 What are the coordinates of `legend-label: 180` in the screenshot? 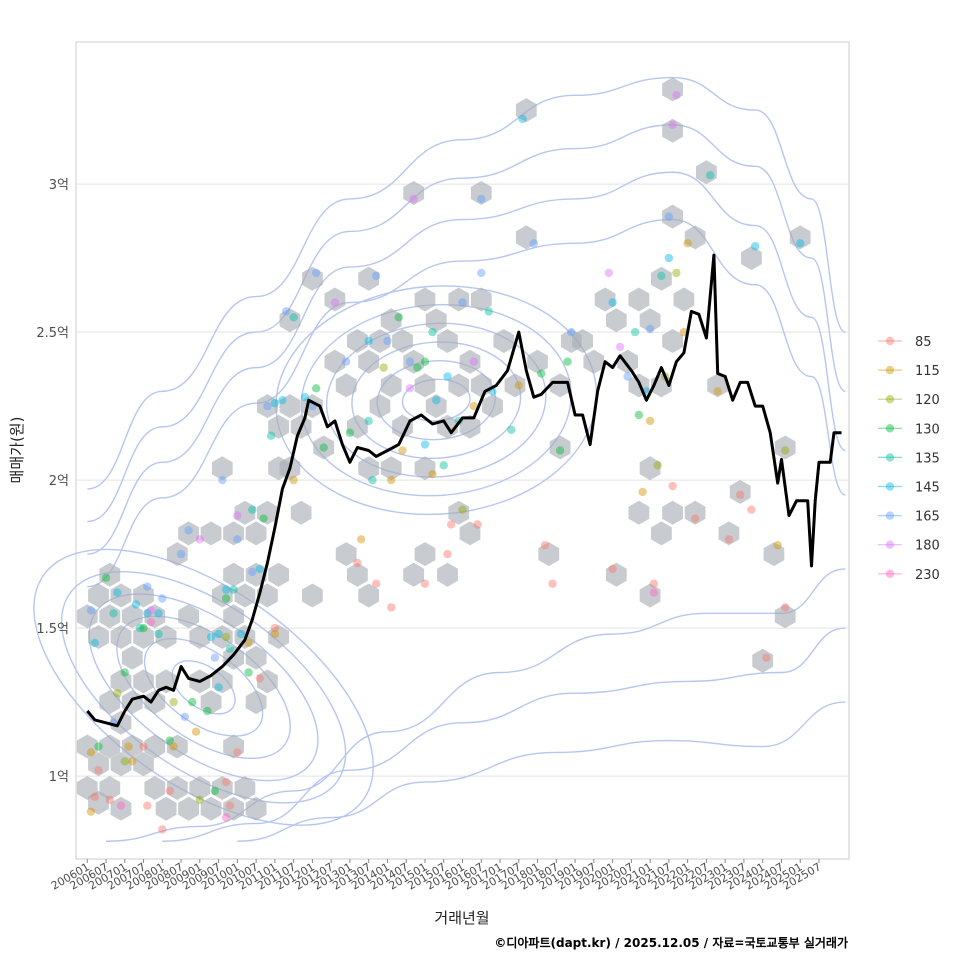 It's located at (927, 546).